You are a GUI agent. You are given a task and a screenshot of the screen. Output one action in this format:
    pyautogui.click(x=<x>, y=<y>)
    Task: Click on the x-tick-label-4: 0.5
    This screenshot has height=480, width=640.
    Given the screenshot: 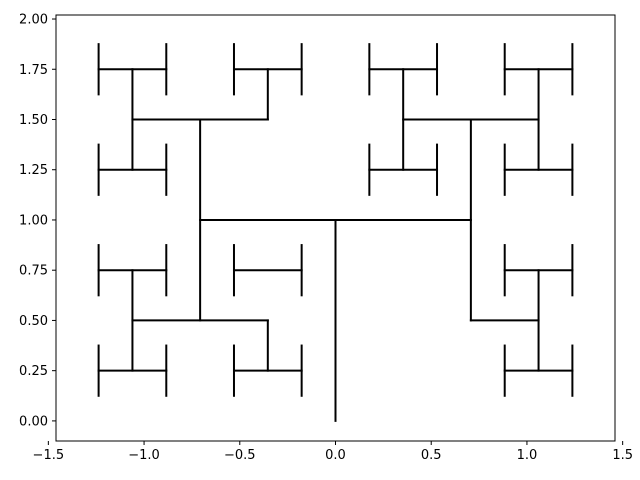 What is the action you would take?
    pyautogui.click(x=431, y=455)
    